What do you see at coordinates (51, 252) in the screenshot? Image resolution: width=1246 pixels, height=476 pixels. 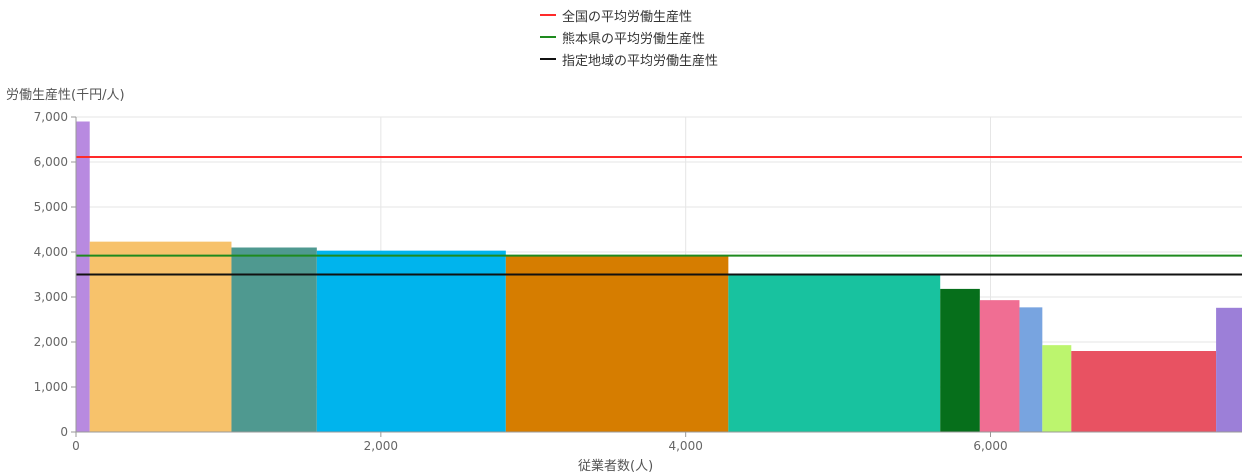 I see `y-tick-label-4: 4,000` at bounding box center [51, 252].